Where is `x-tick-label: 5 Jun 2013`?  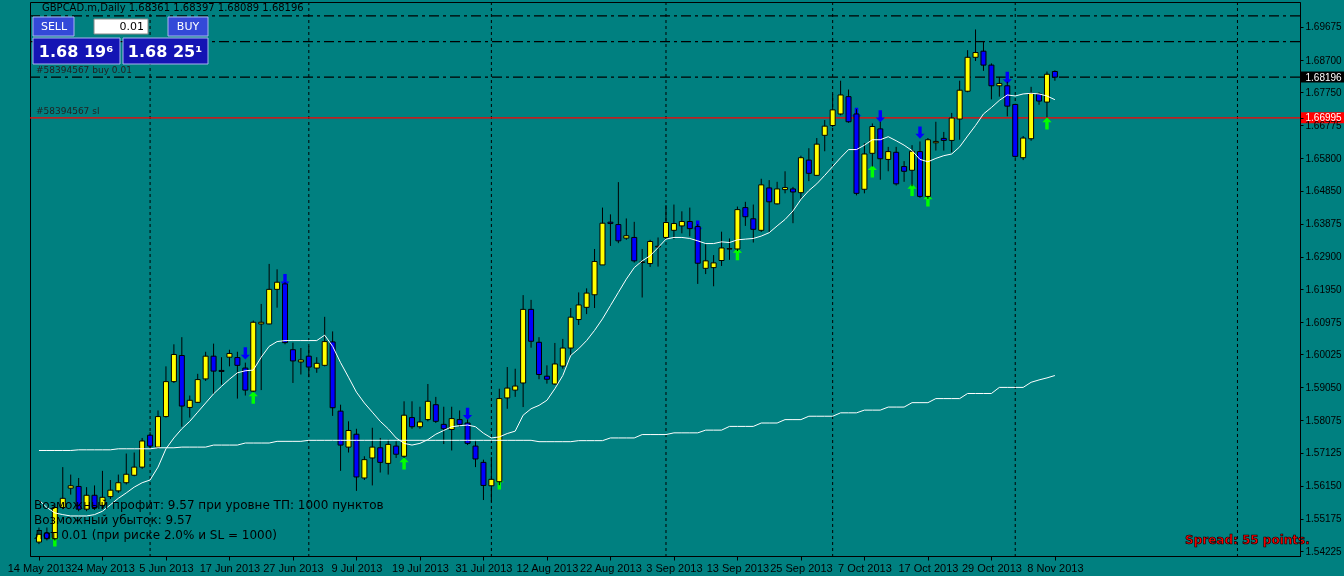 x-tick-label: 5 Jun 2013 is located at coordinates (166, 567).